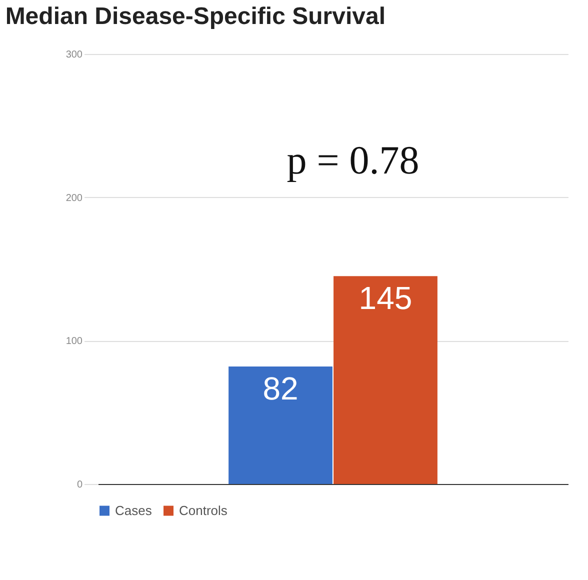 This screenshot has width=588, height=580. I want to click on data-label: 145, so click(385, 298).